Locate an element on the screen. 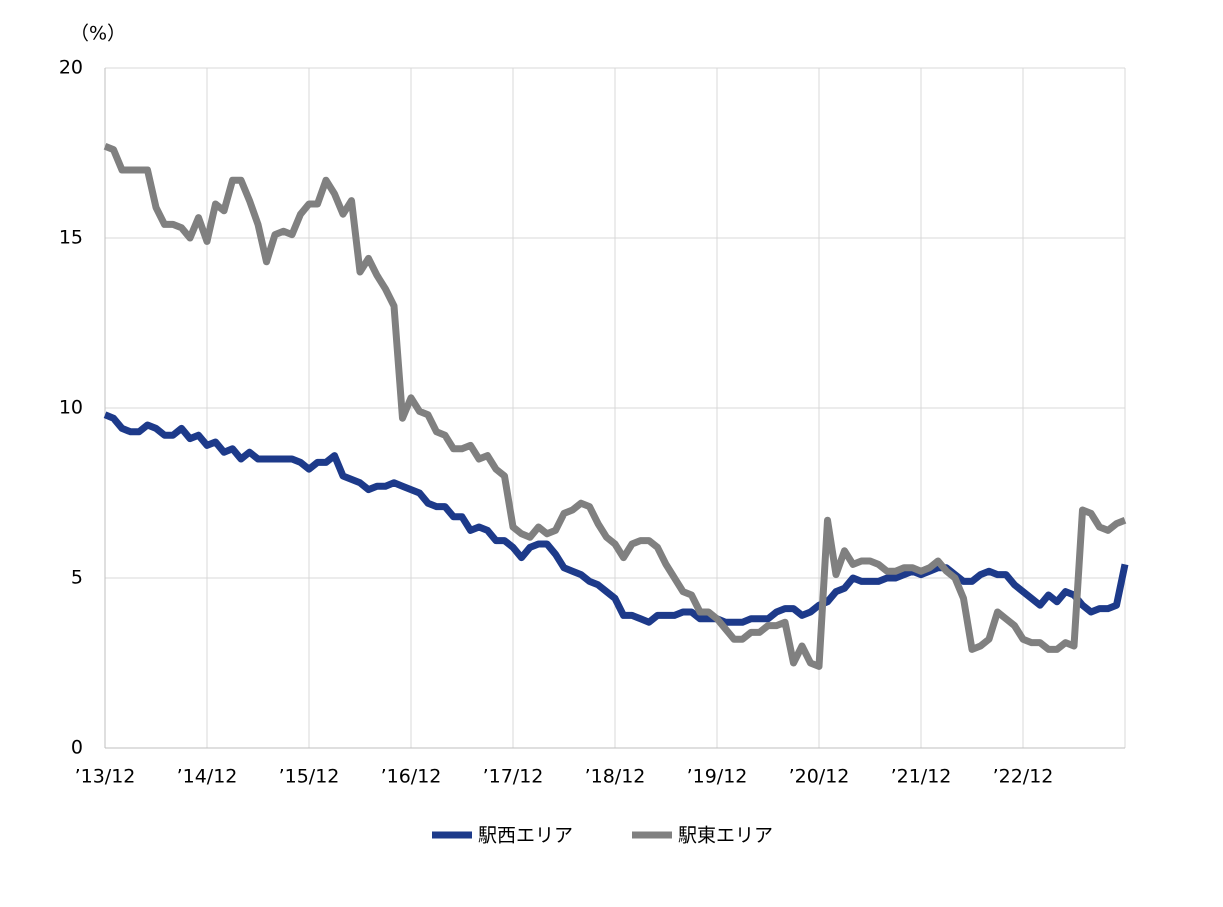 The image size is (1223, 907). y-tick-label: 5 is located at coordinates (77, 578).